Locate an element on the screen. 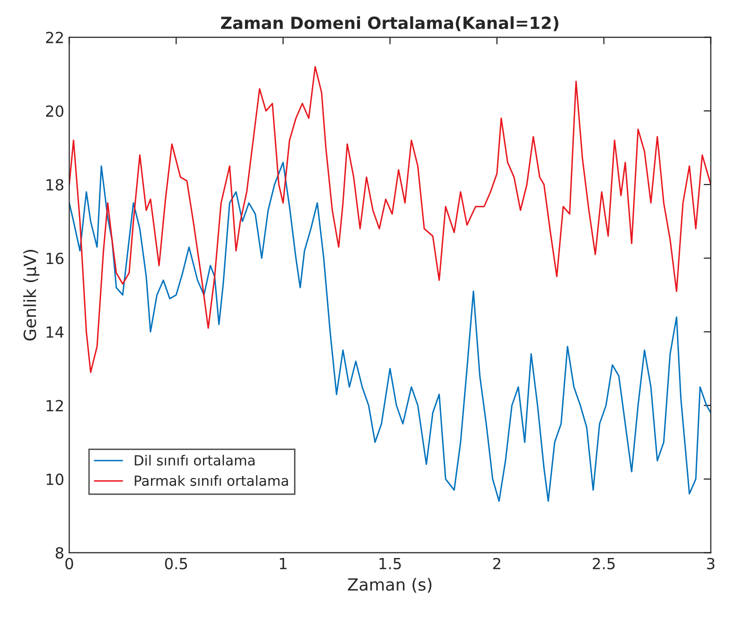  x-tick-label: 0.5 is located at coordinates (176, 564).